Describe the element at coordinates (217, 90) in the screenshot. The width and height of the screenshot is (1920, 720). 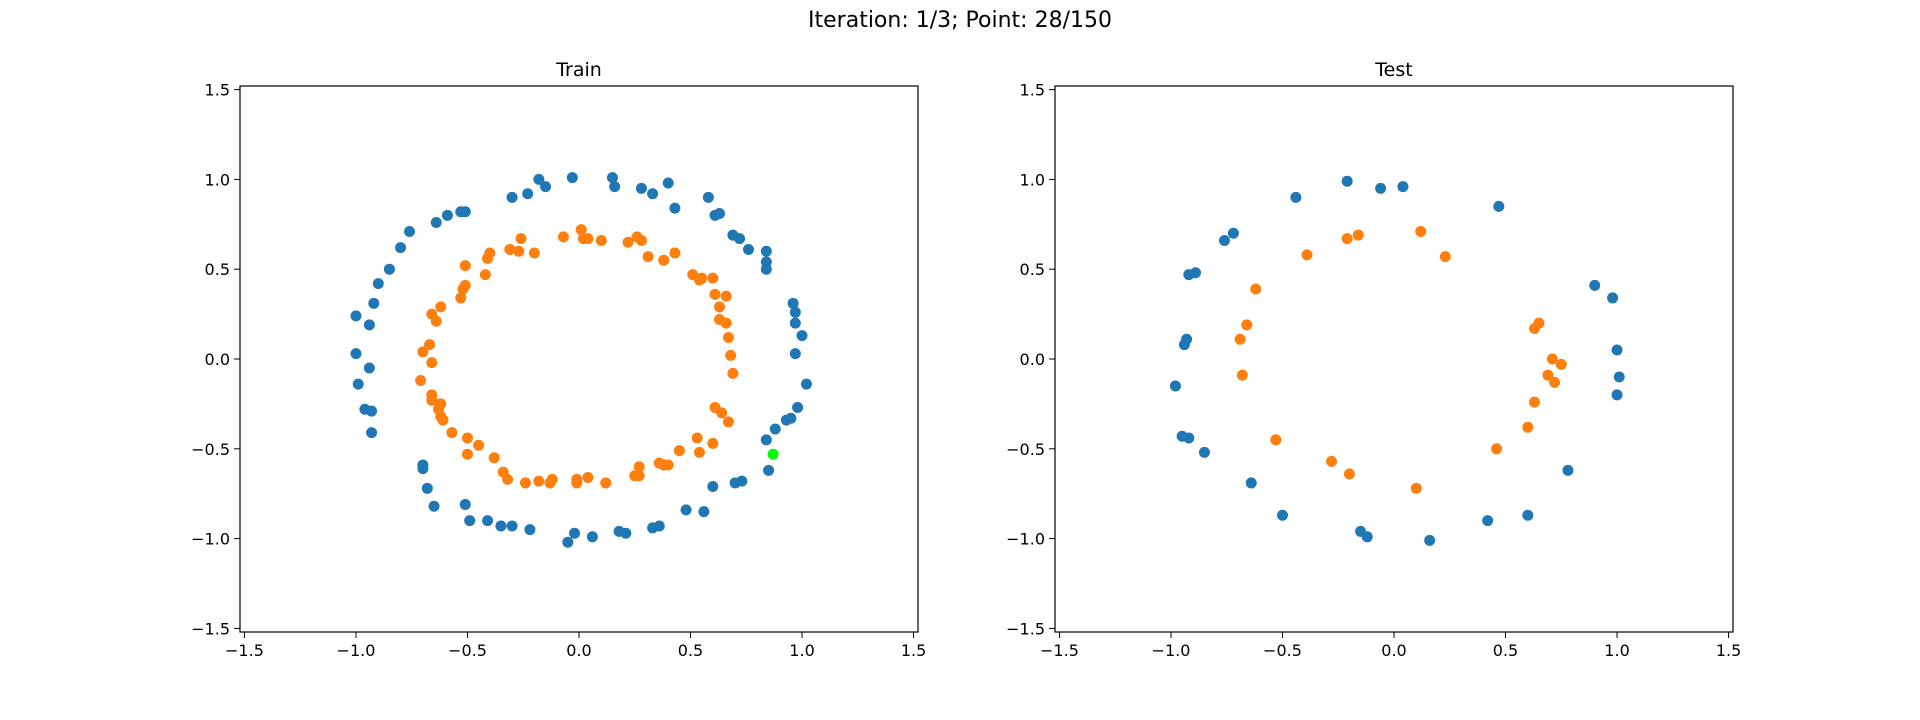
I see `y-tick-label: 1.5` at that location.